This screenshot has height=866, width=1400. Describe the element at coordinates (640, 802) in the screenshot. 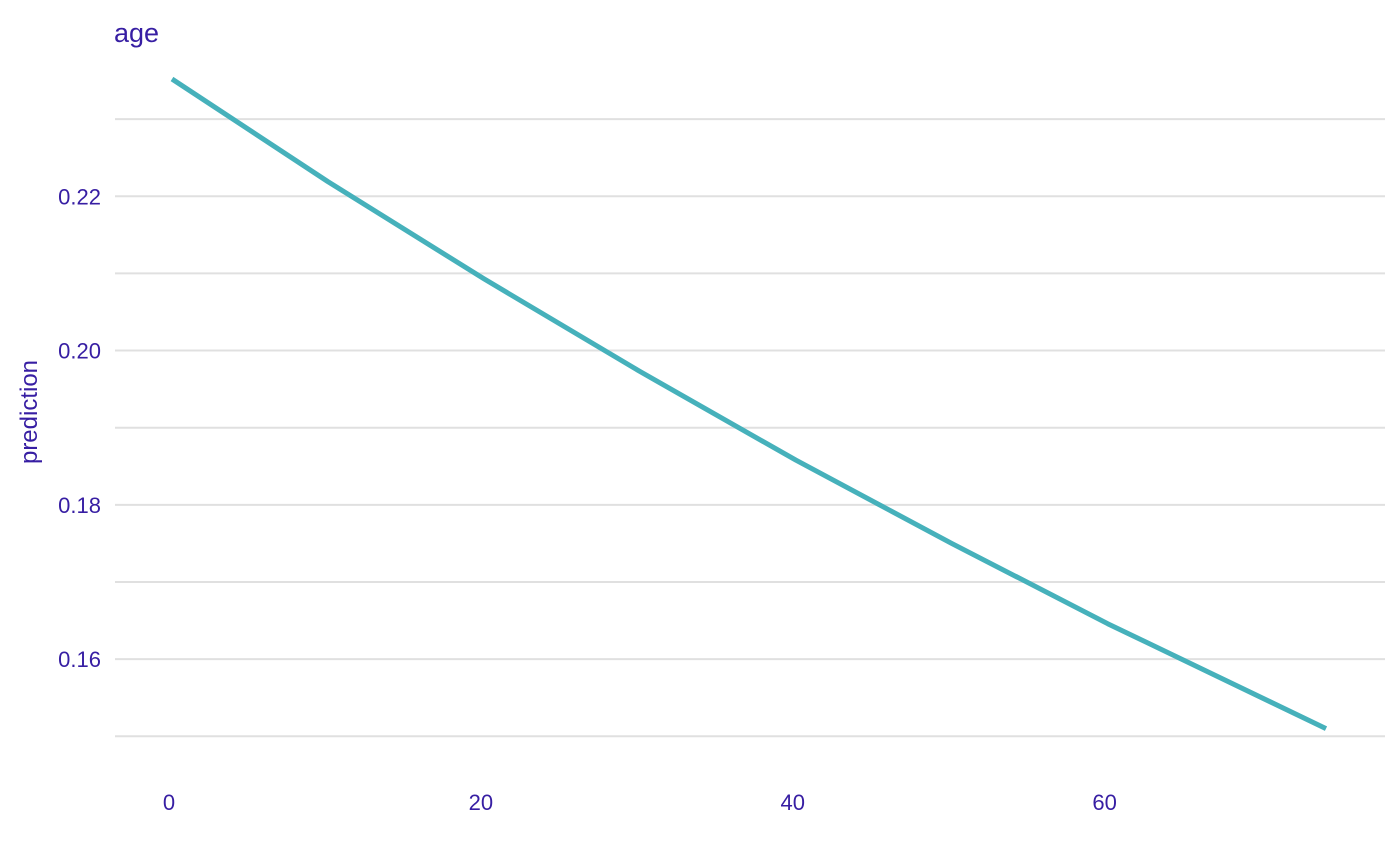

I see `x-tick-labels: 0 20 40 60` at that location.